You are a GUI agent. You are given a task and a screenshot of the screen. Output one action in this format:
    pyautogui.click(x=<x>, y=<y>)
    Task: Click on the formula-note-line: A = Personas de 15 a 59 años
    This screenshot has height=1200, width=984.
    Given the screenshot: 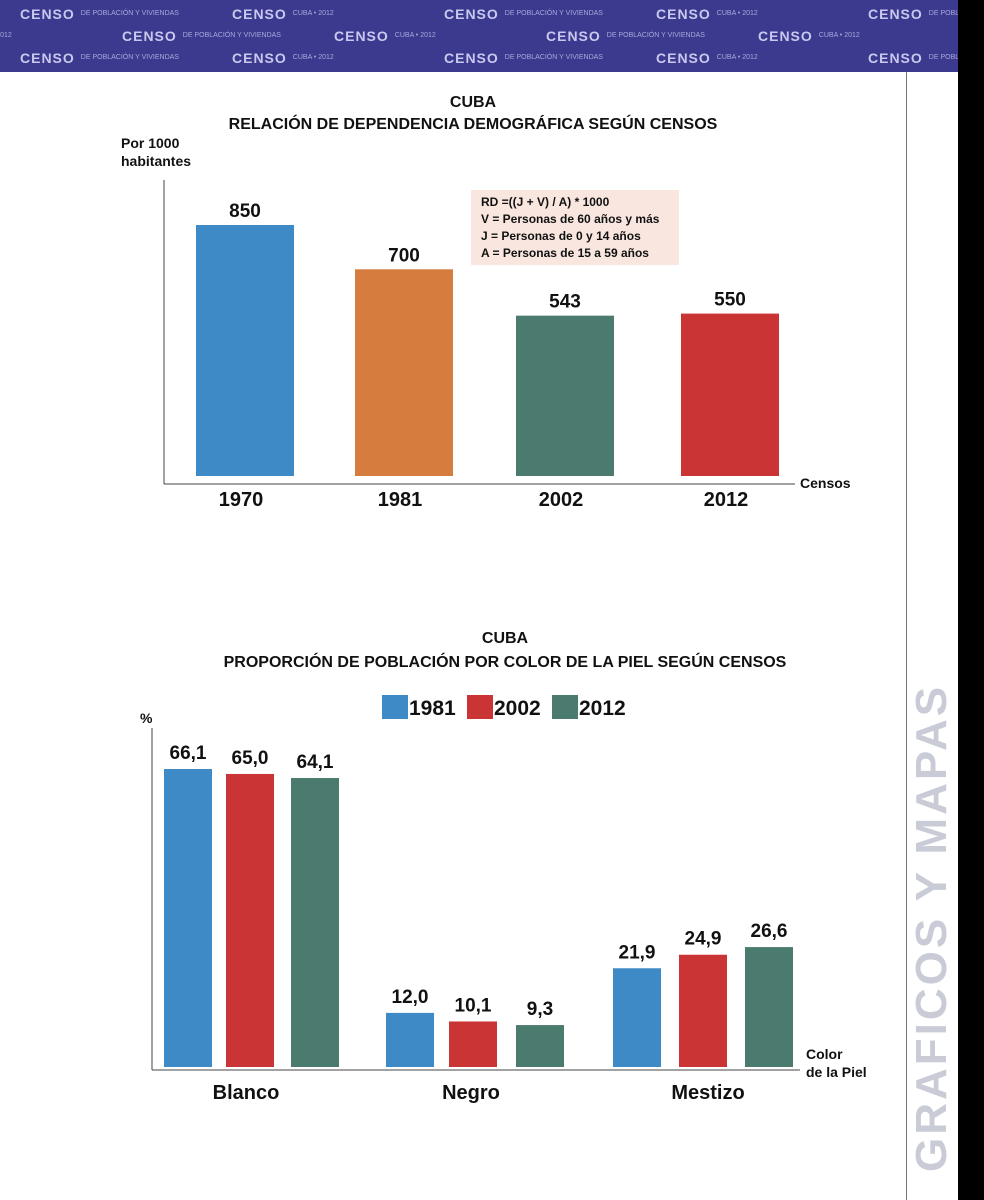 What is the action you would take?
    pyautogui.click(x=565, y=253)
    